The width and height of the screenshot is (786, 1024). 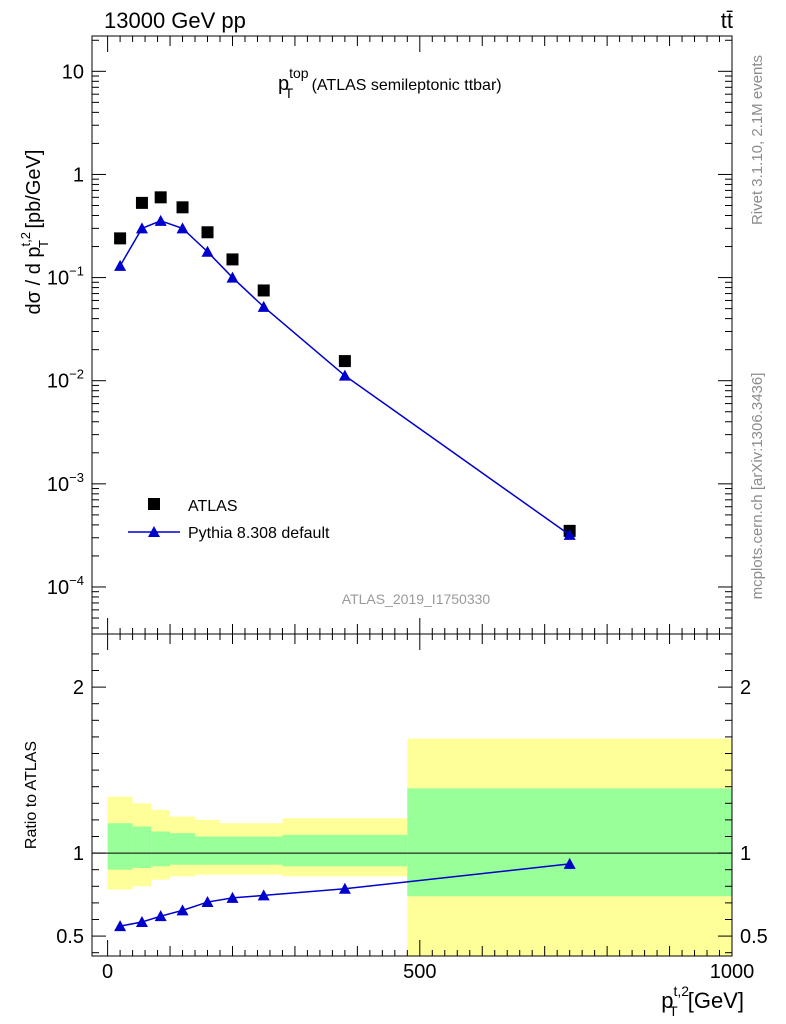 I want to click on ratio-y-tick-label-left: 1, so click(x=78, y=854).